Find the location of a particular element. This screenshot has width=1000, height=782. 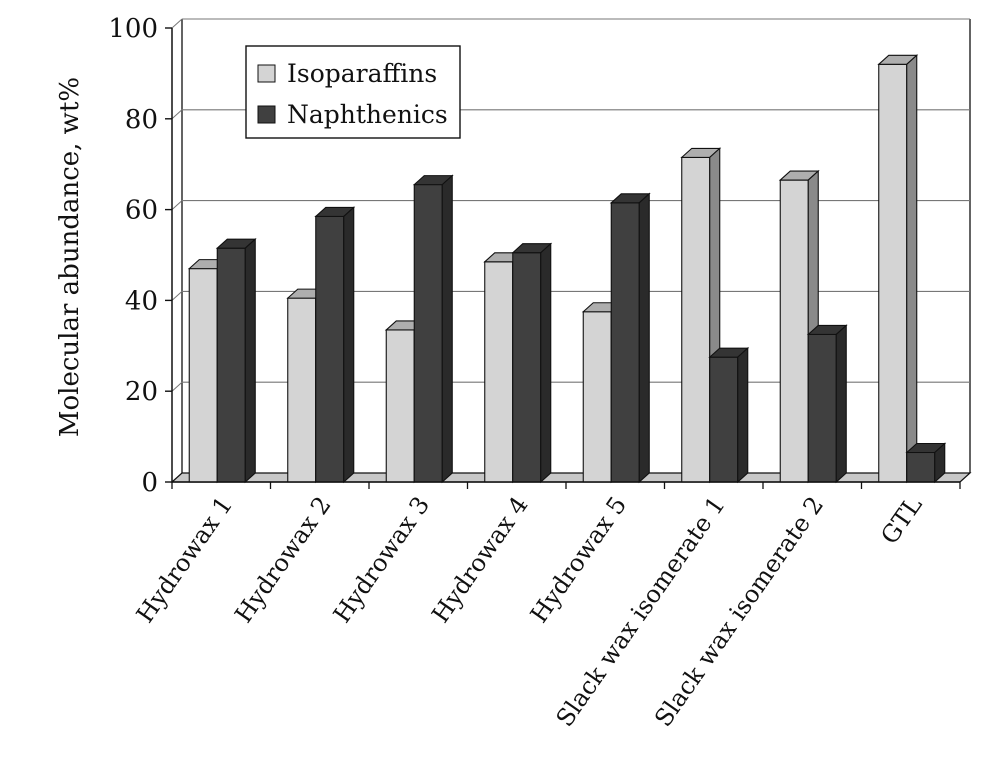

y-tick-label: 100 is located at coordinates (133, 29).